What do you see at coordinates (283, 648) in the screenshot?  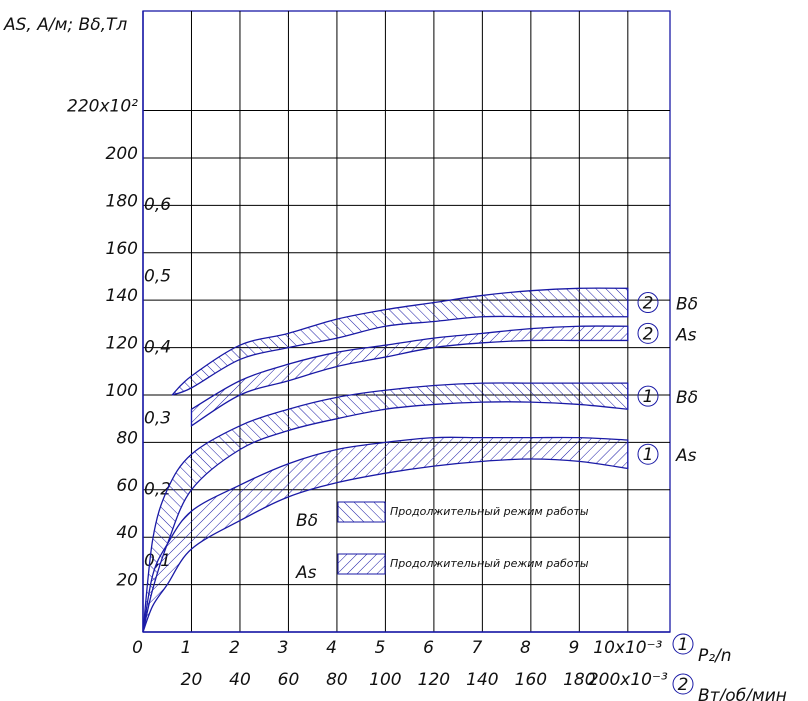 I see `x-tick-label: 3` at bounding box center [283, 648].